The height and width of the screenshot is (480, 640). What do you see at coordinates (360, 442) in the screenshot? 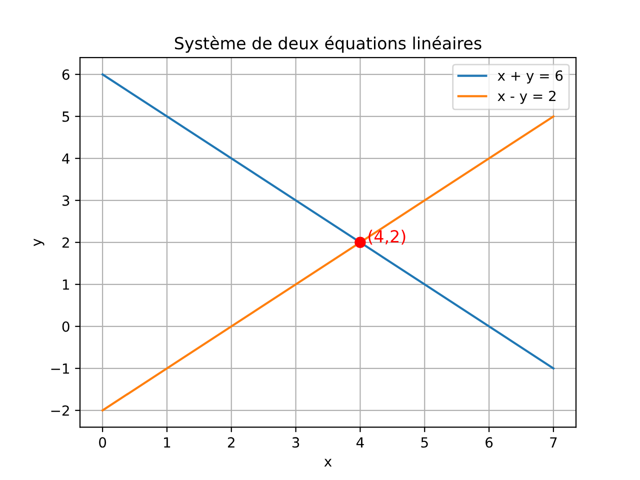
I see `x-tick-label: 4` at bounding box center [360, 442].